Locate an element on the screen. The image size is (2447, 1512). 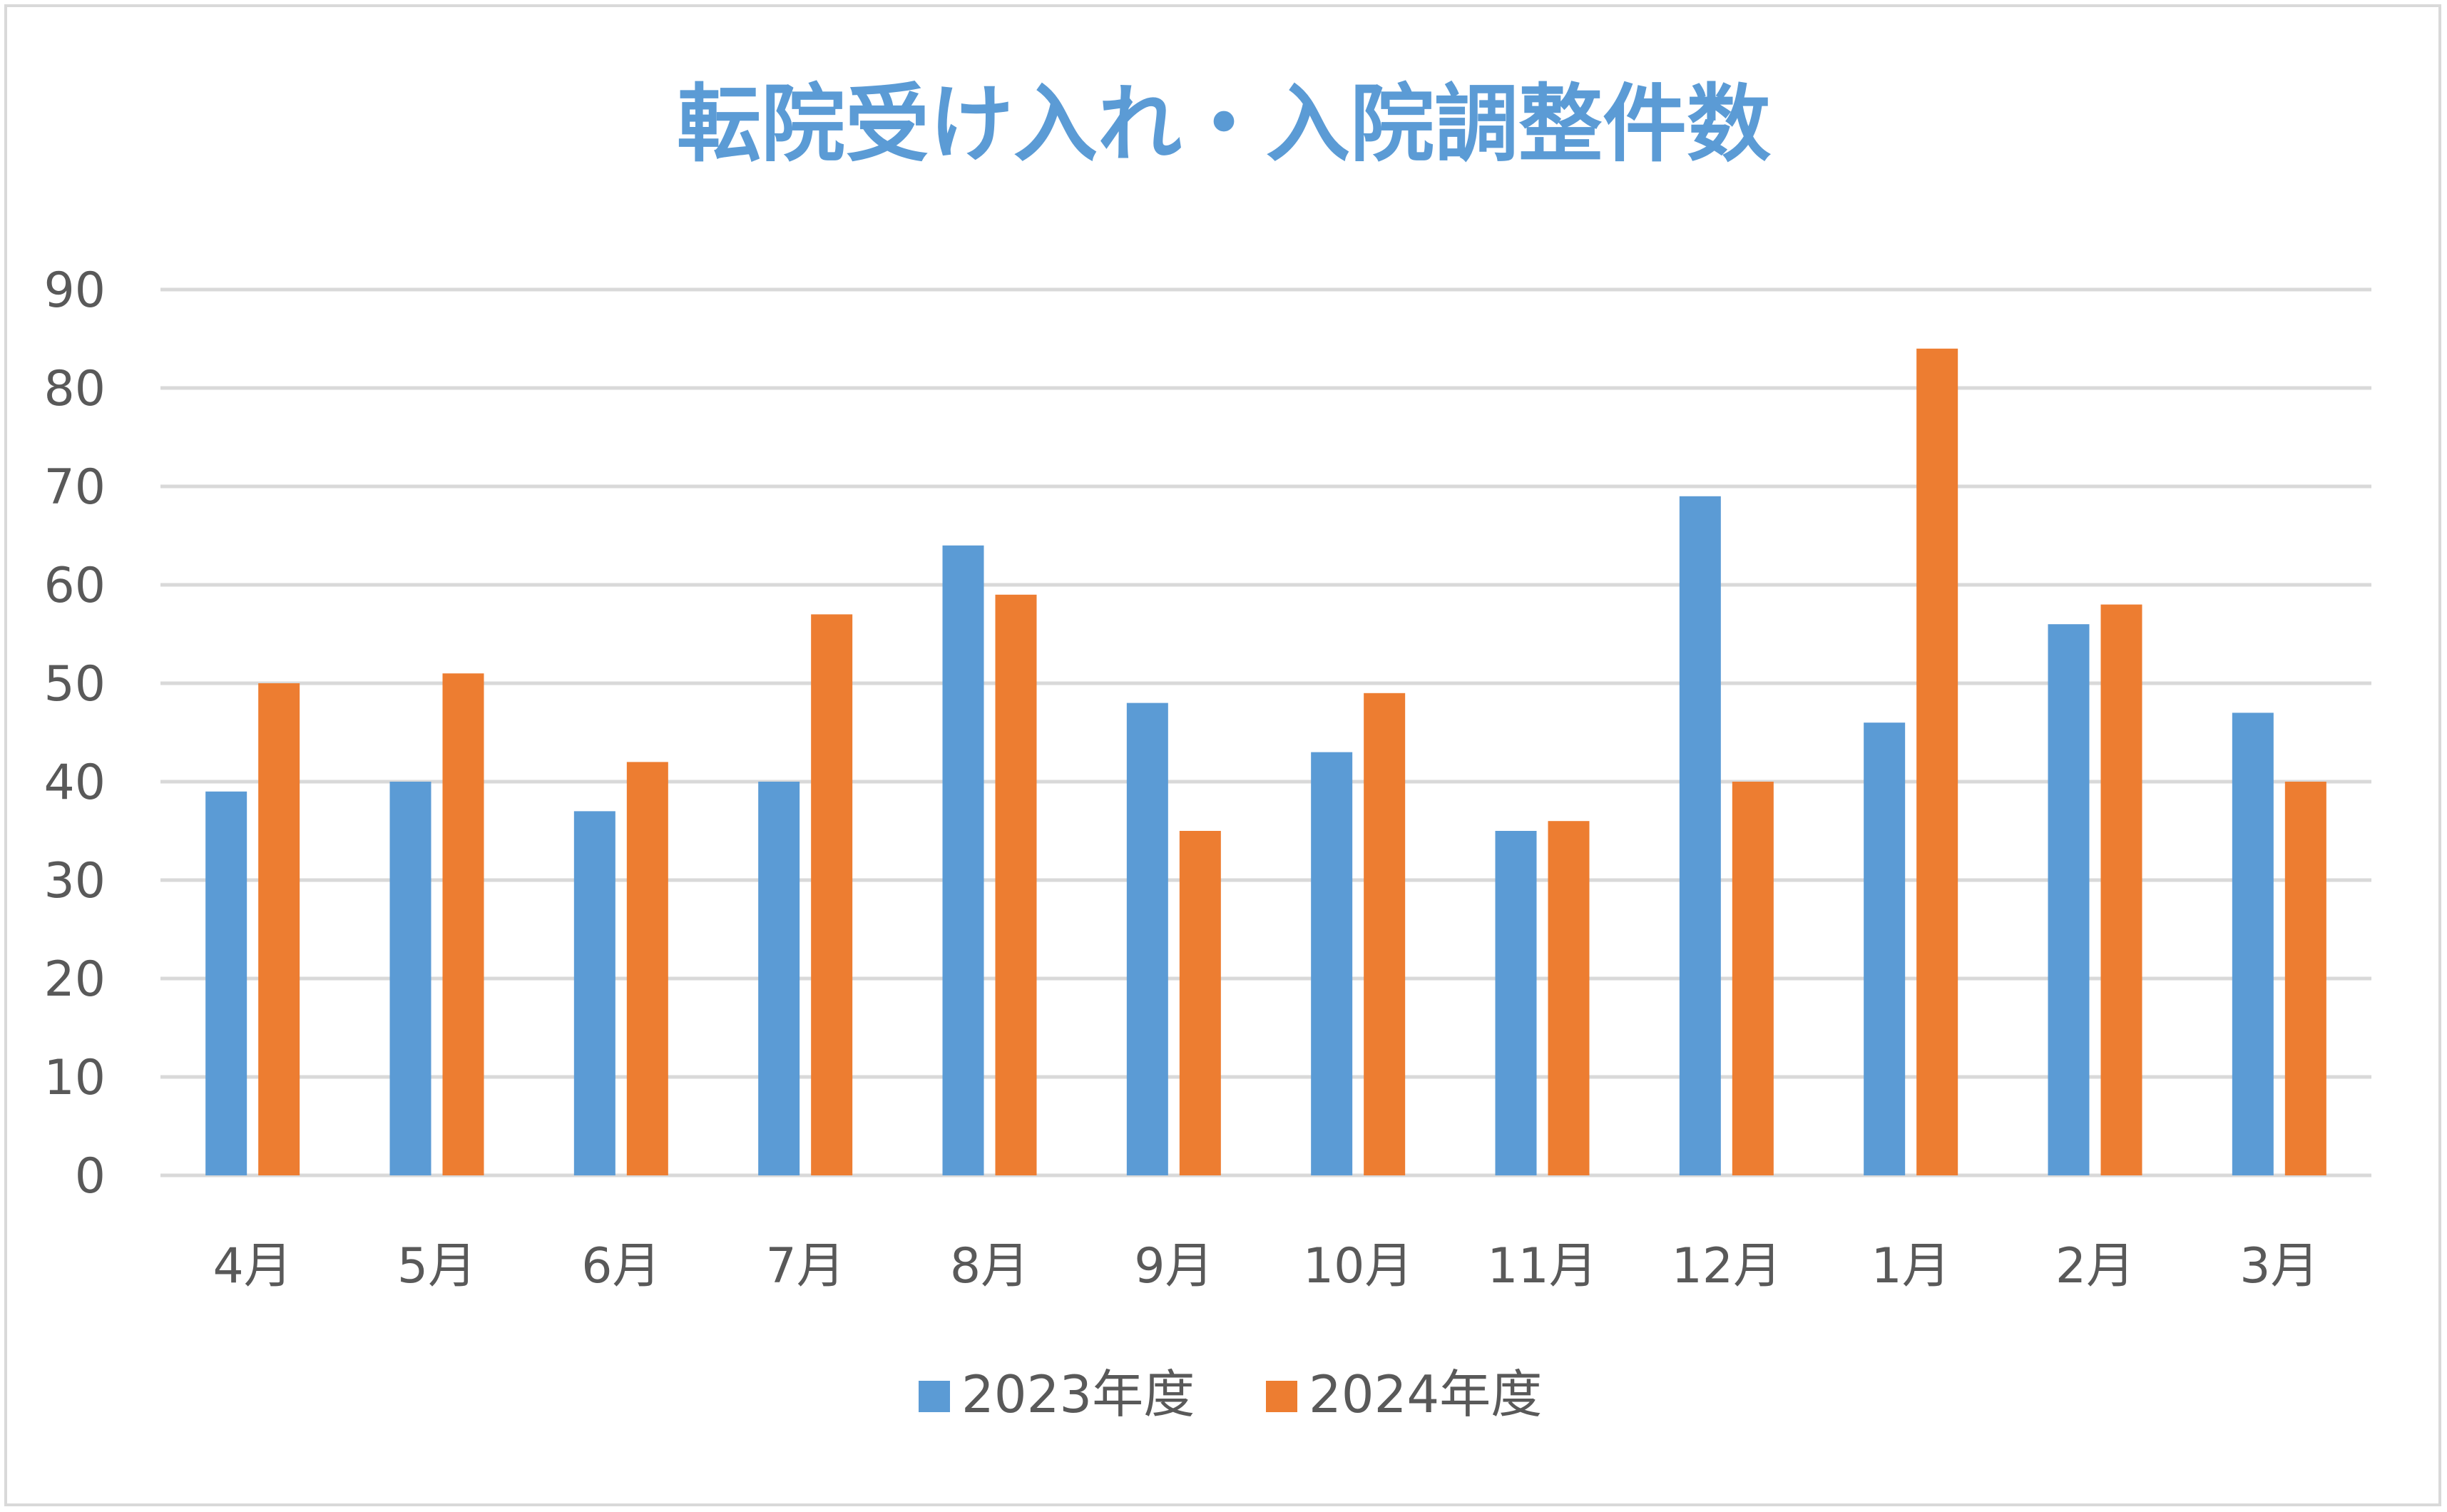
legend: 2023年度 2024年度 is located at coordinates (1230, 1394).